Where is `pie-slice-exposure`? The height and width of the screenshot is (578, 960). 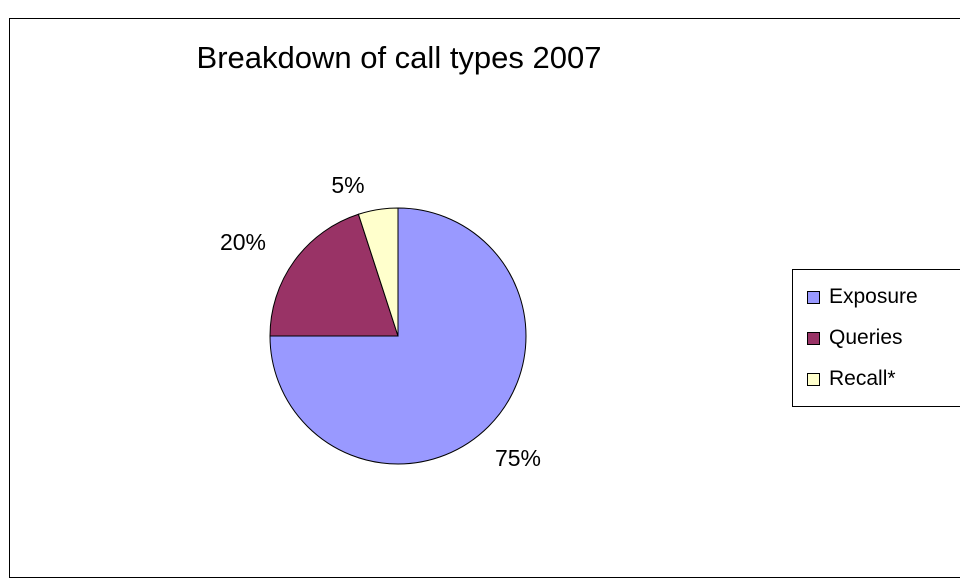
pie-slice-exposure is located at coordinates (398, 336).